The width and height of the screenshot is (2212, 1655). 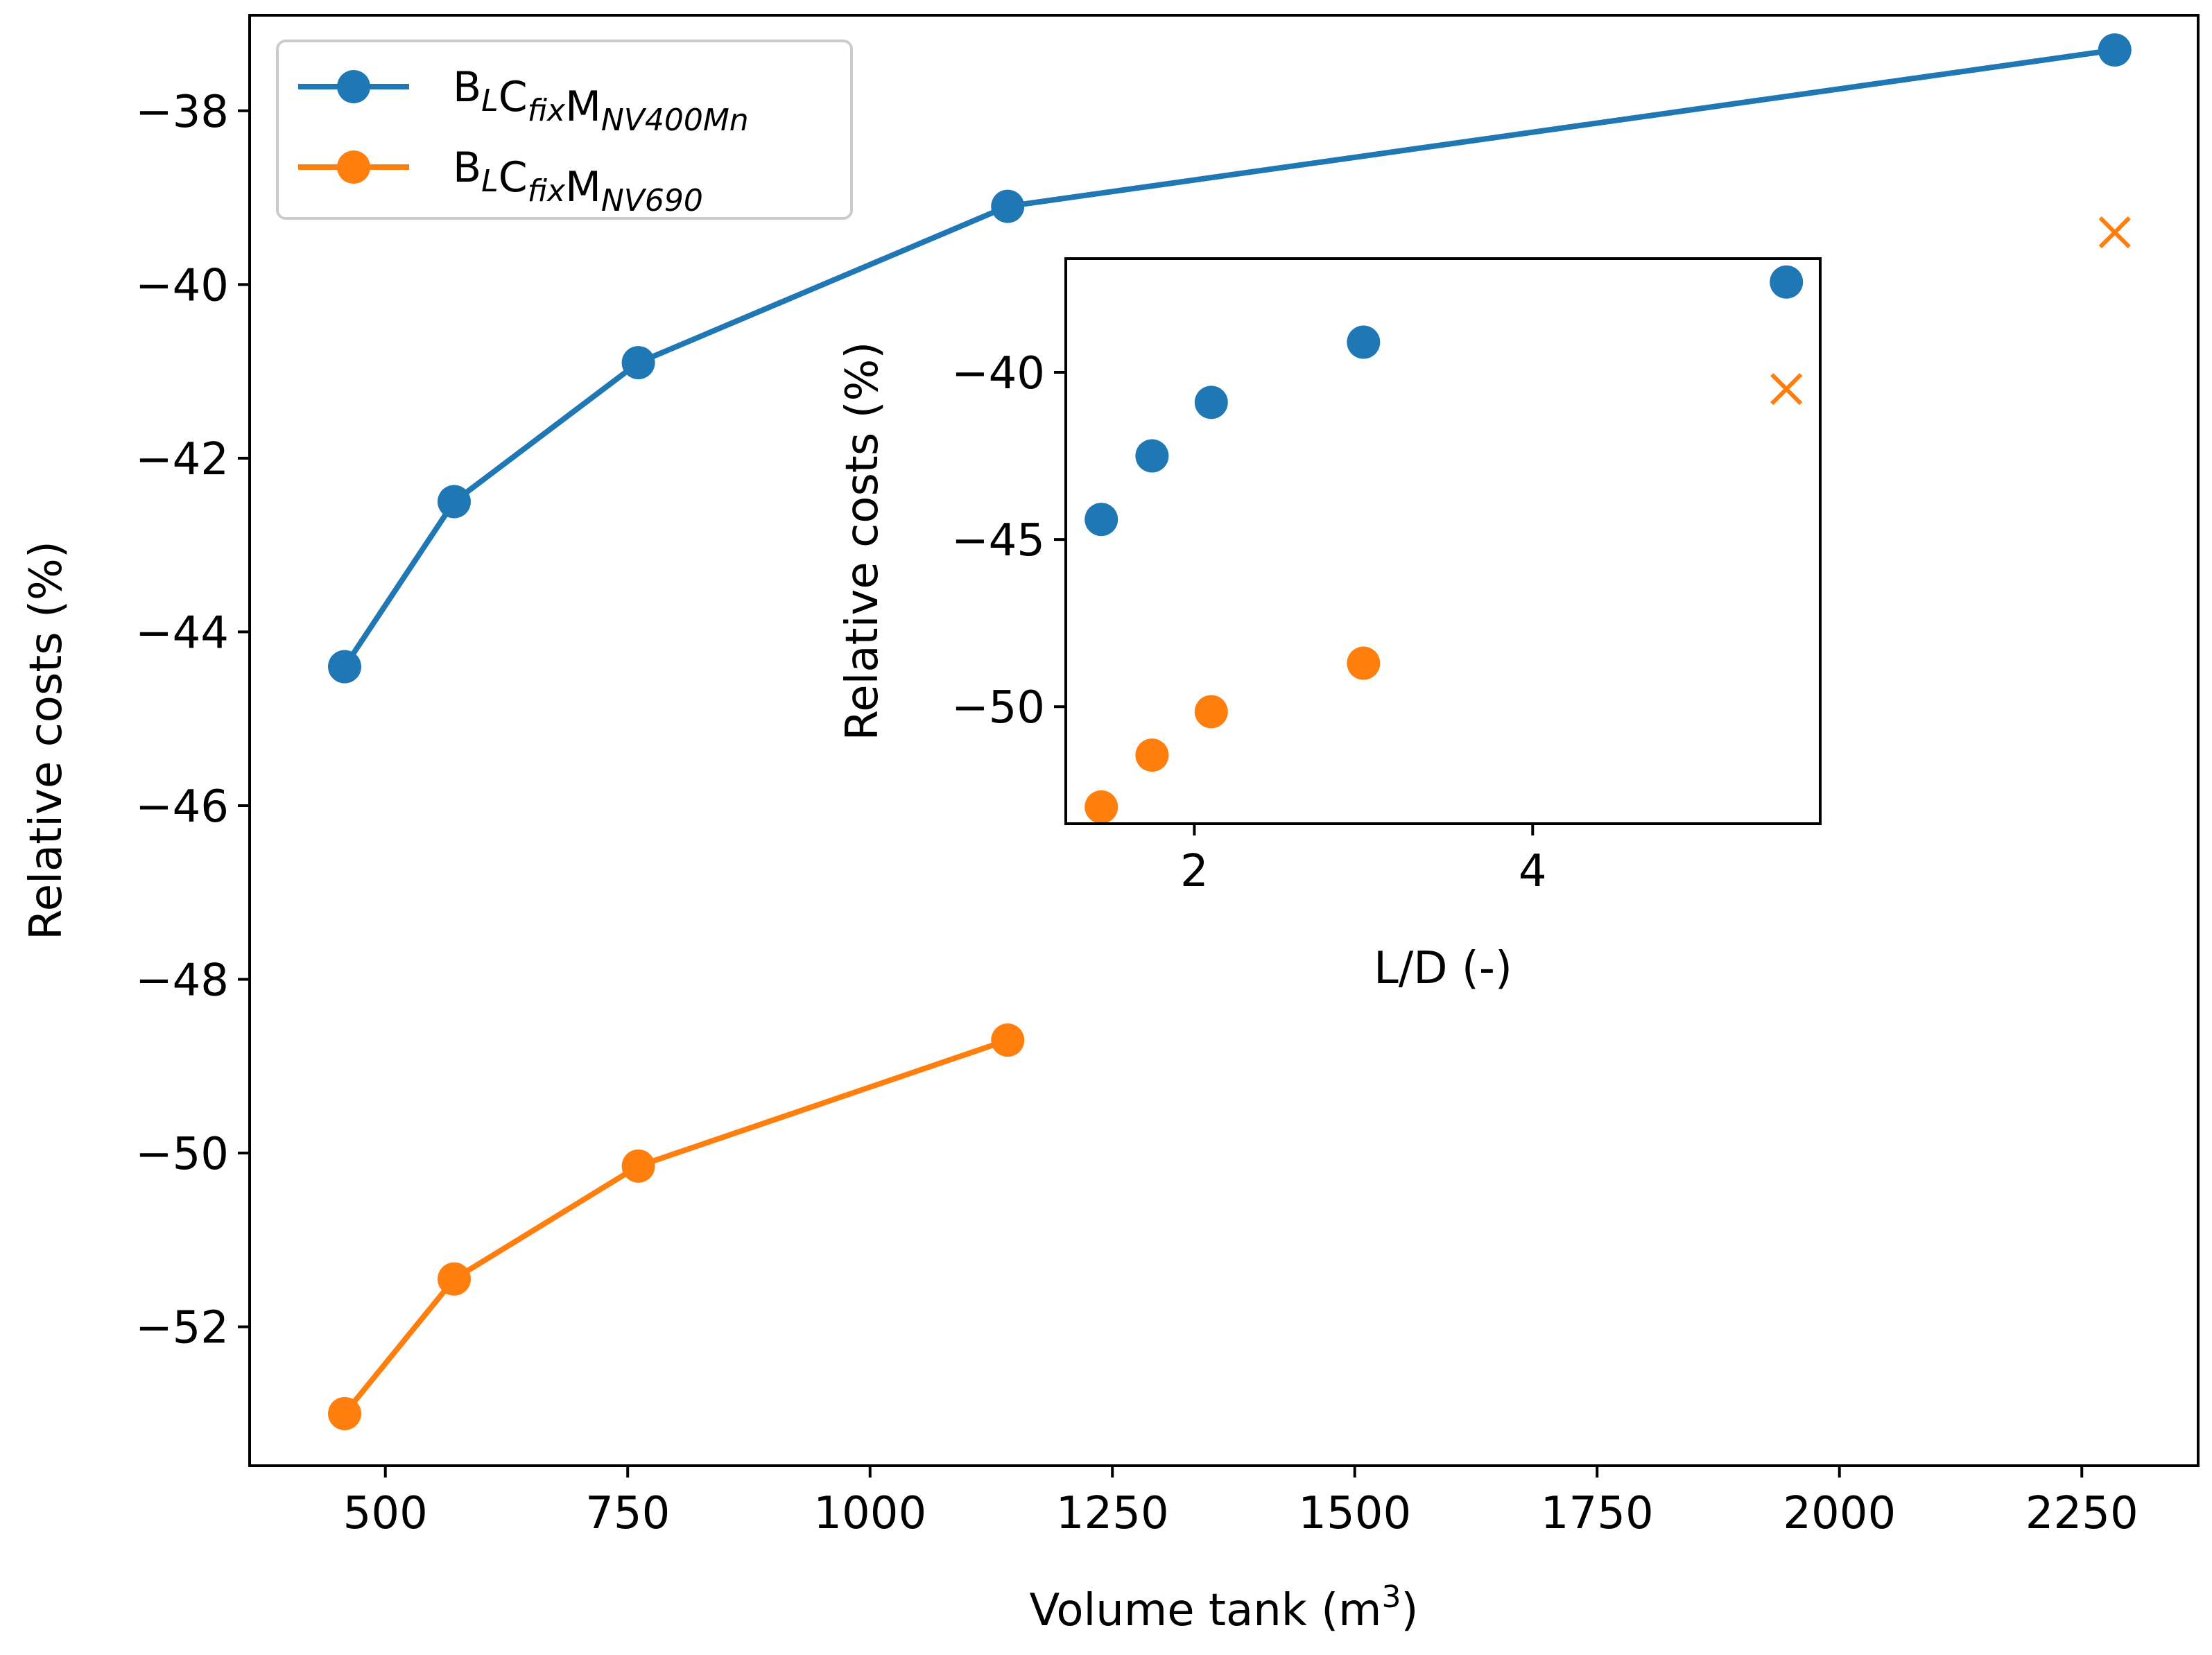 What do you see at coordinates (182, 459) in the screenshot?
I see `main-ytick-label: −42` at bounding box center [182, 459].